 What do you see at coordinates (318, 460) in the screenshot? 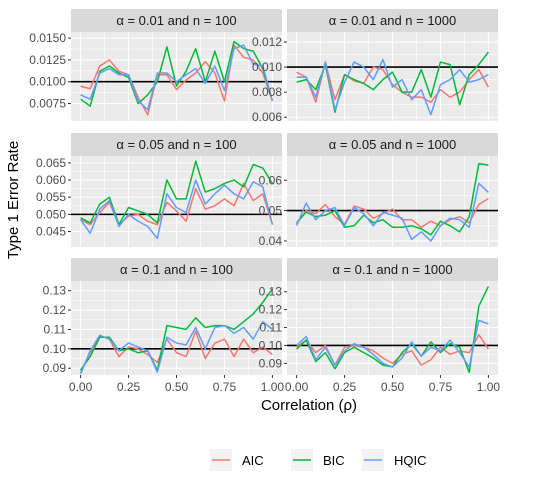
I see `legend: AIC BIC HQIC` at bounding box center [318, 460].